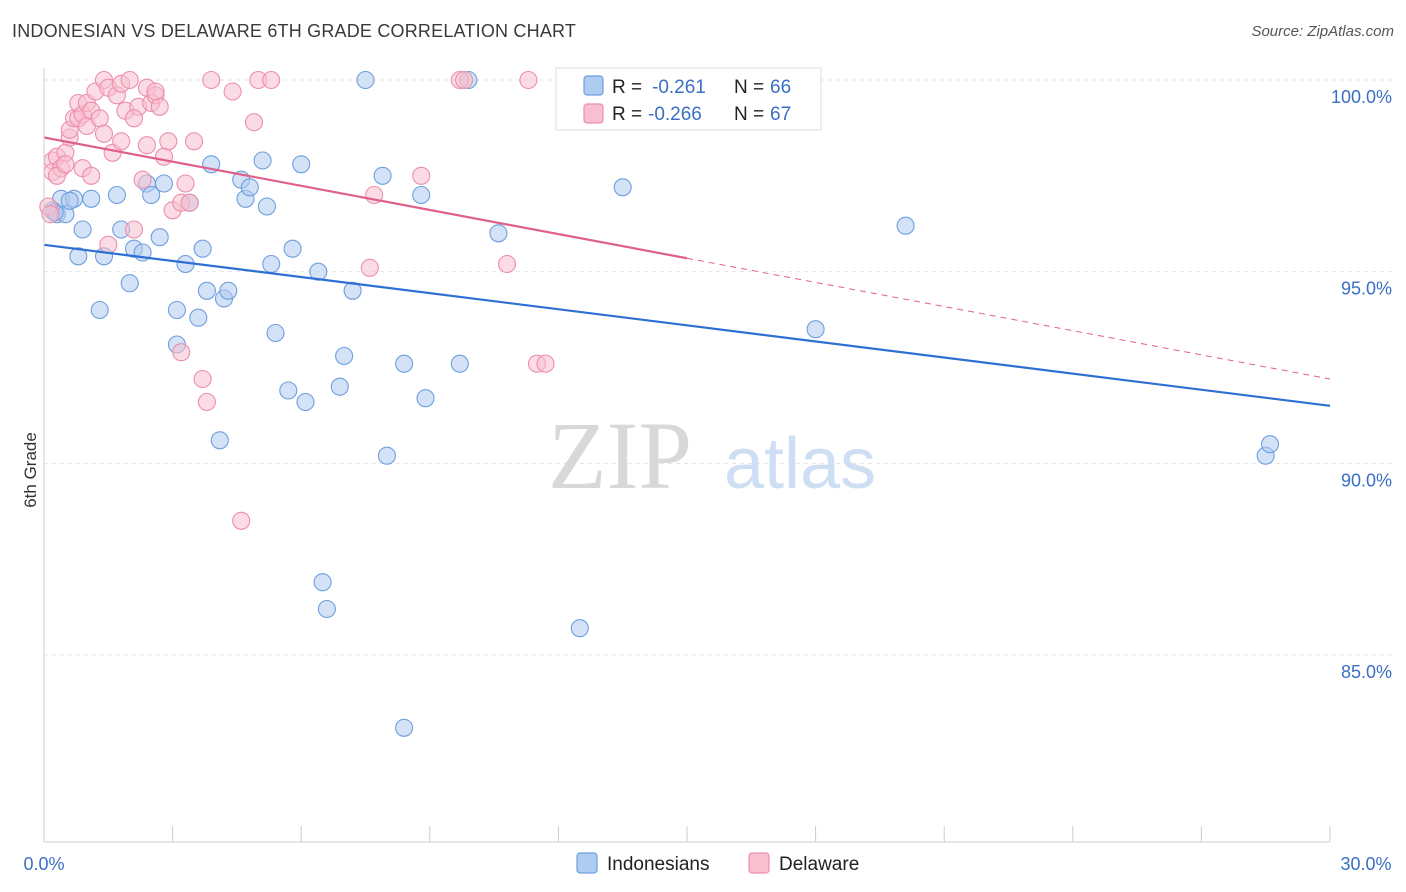 The height and width of the screenshot is (892, 1406). Describe the element at coordinates (1365, 864) in the screenshot. I see `x-tick-label: 30.0%` at that location.